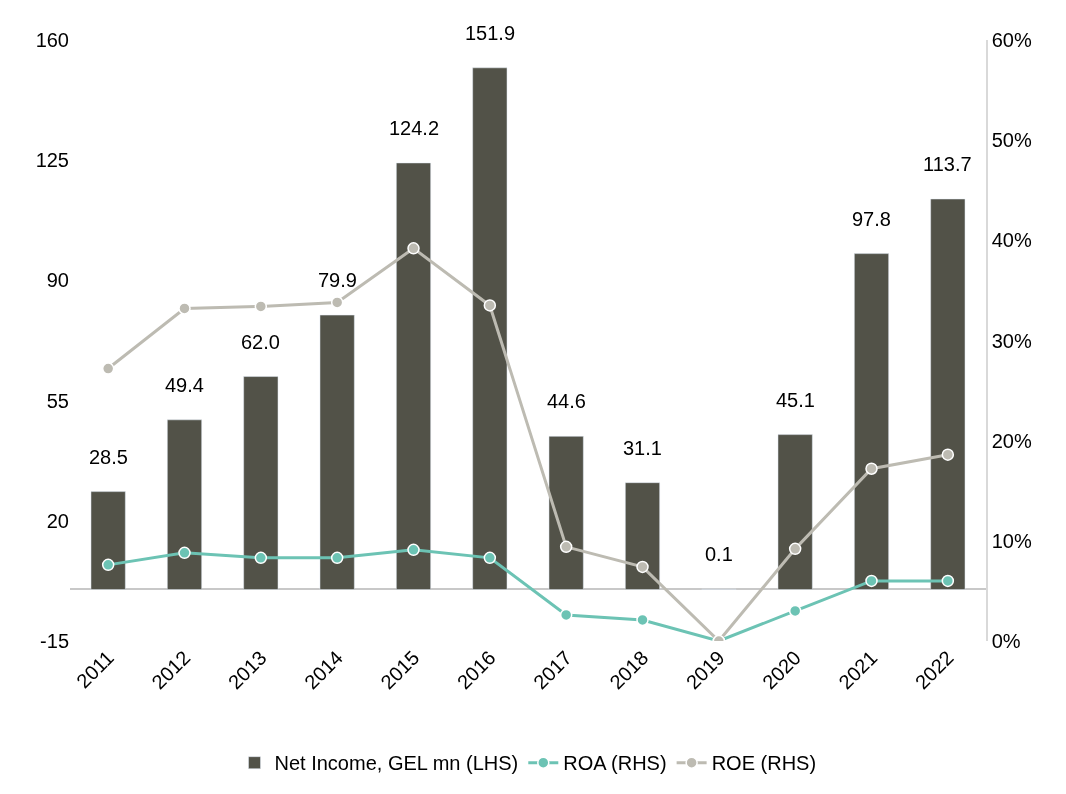 The width and height of the screenshot is (1066, 794). I want to click on y-tick-label: 90, so click(57, 280).